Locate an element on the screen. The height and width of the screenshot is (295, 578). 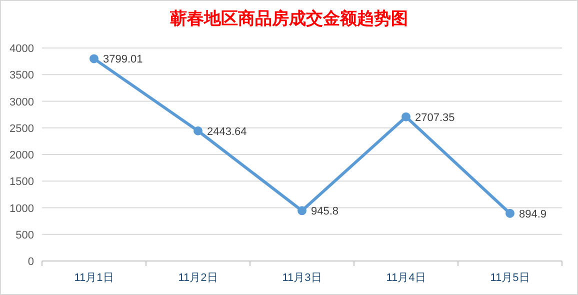
y-tick-label: 2500 is located at coordinates (22, 128).